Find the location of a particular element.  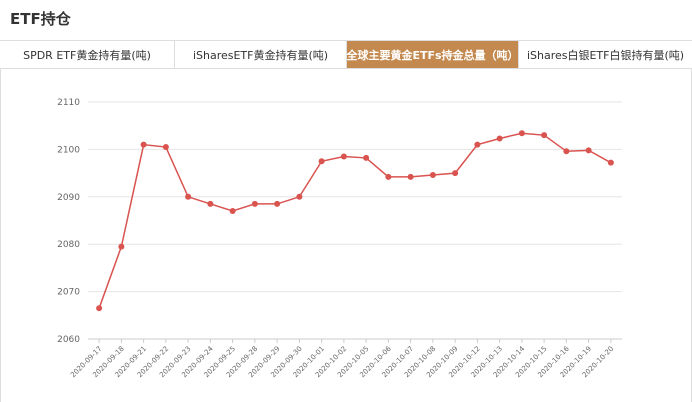

y-tick-label: 2110 is located at coordinates (68, 103).